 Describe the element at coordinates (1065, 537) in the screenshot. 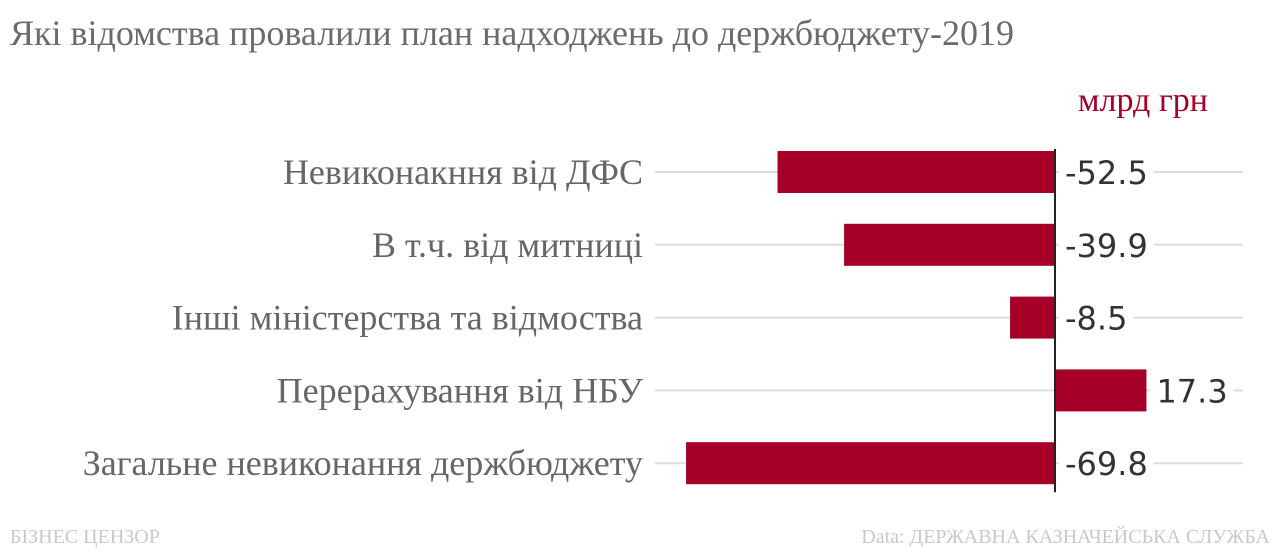

I see `source-footer: Data: ДЕРЖАВНА КАЗНАЧЕЙСЬКА СЛУЖБА` at that location.